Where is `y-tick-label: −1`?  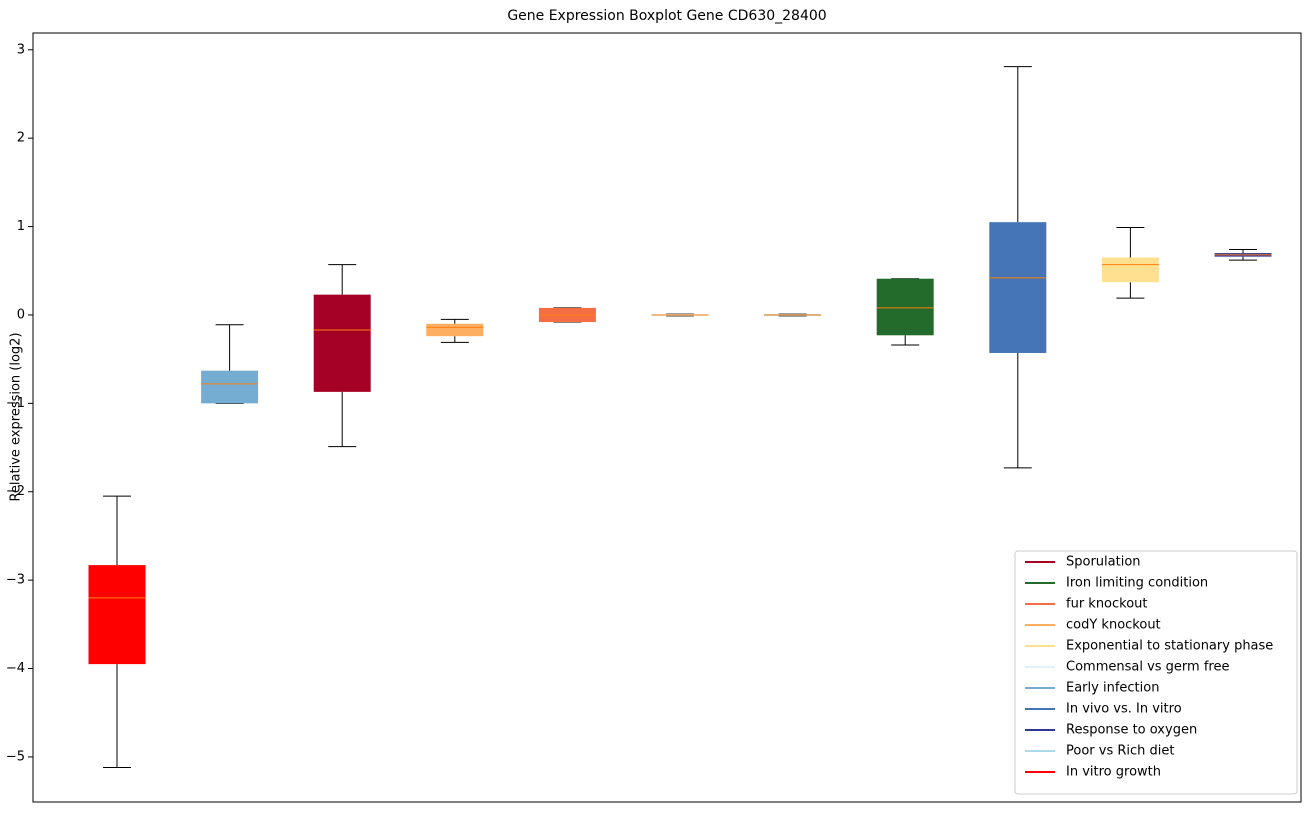 y-tick-label: −1 is located at coordinates (15, 403).